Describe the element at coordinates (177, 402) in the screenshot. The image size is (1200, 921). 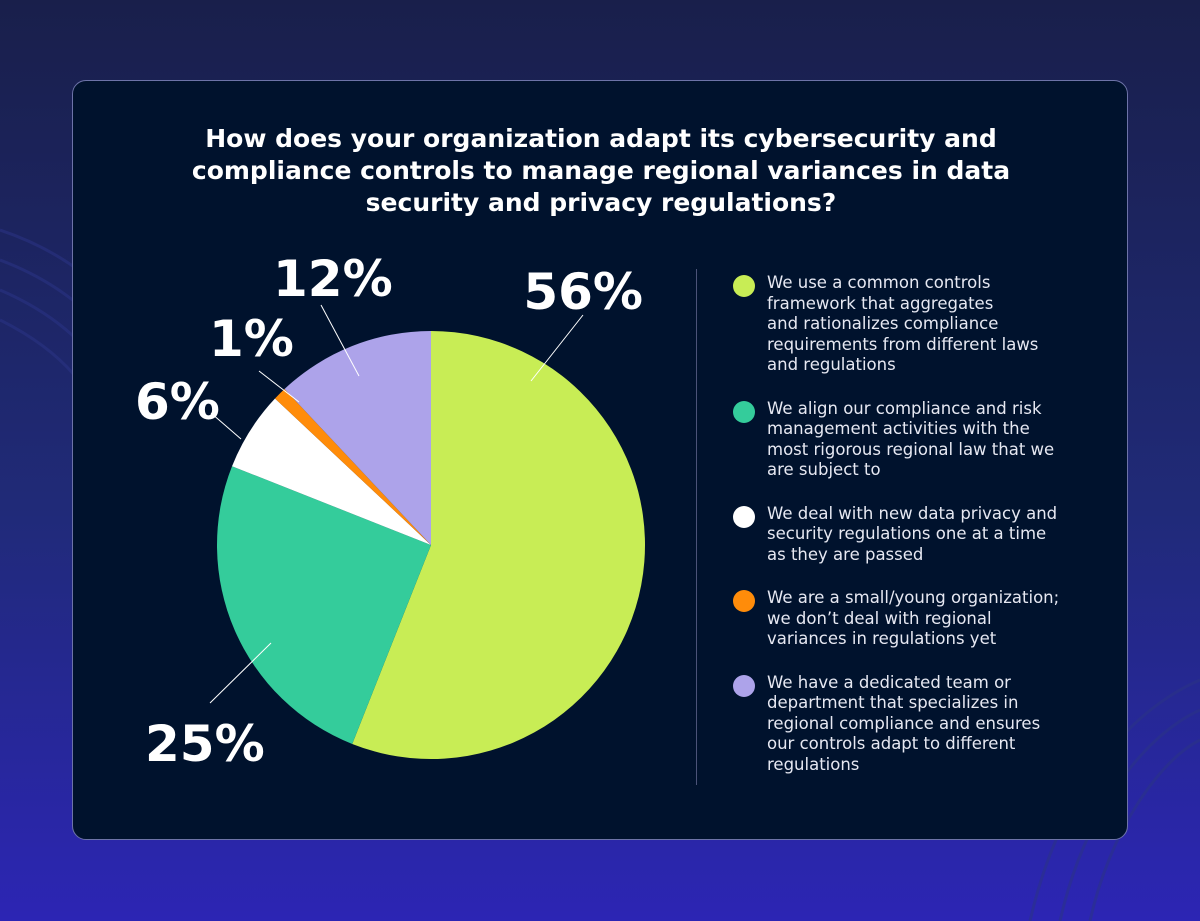
I see `slice-value-label: 6%` at that location.